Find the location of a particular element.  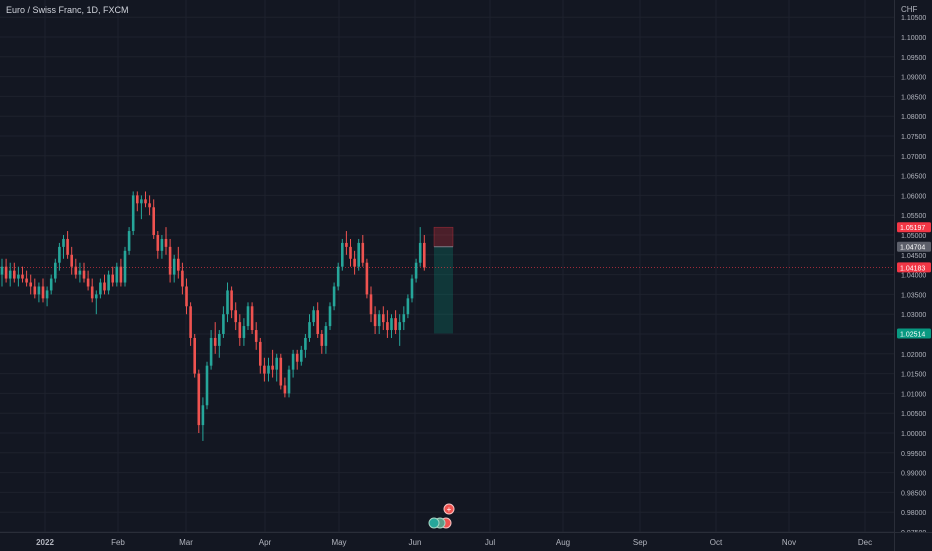

time-tick-label: 2022 is located at coordinates (45, 542).